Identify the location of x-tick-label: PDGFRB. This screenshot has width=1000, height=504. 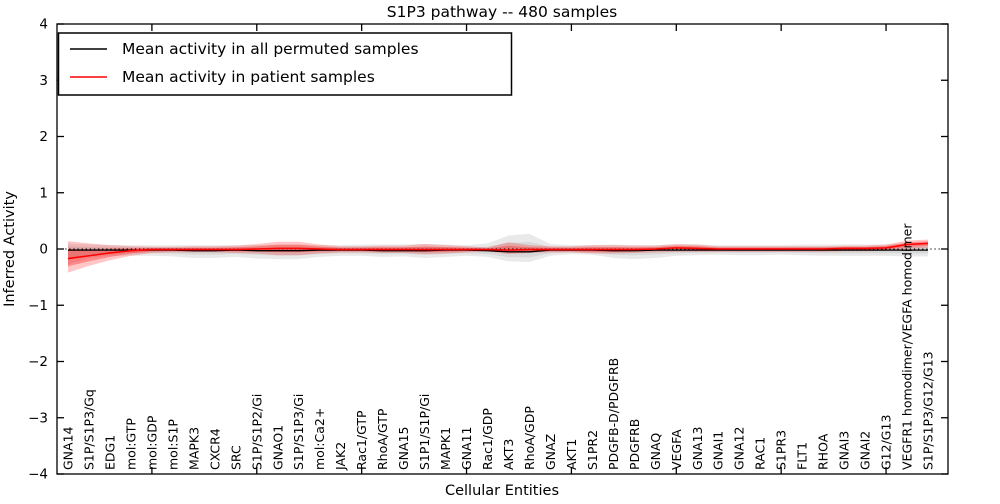
(634, 444).